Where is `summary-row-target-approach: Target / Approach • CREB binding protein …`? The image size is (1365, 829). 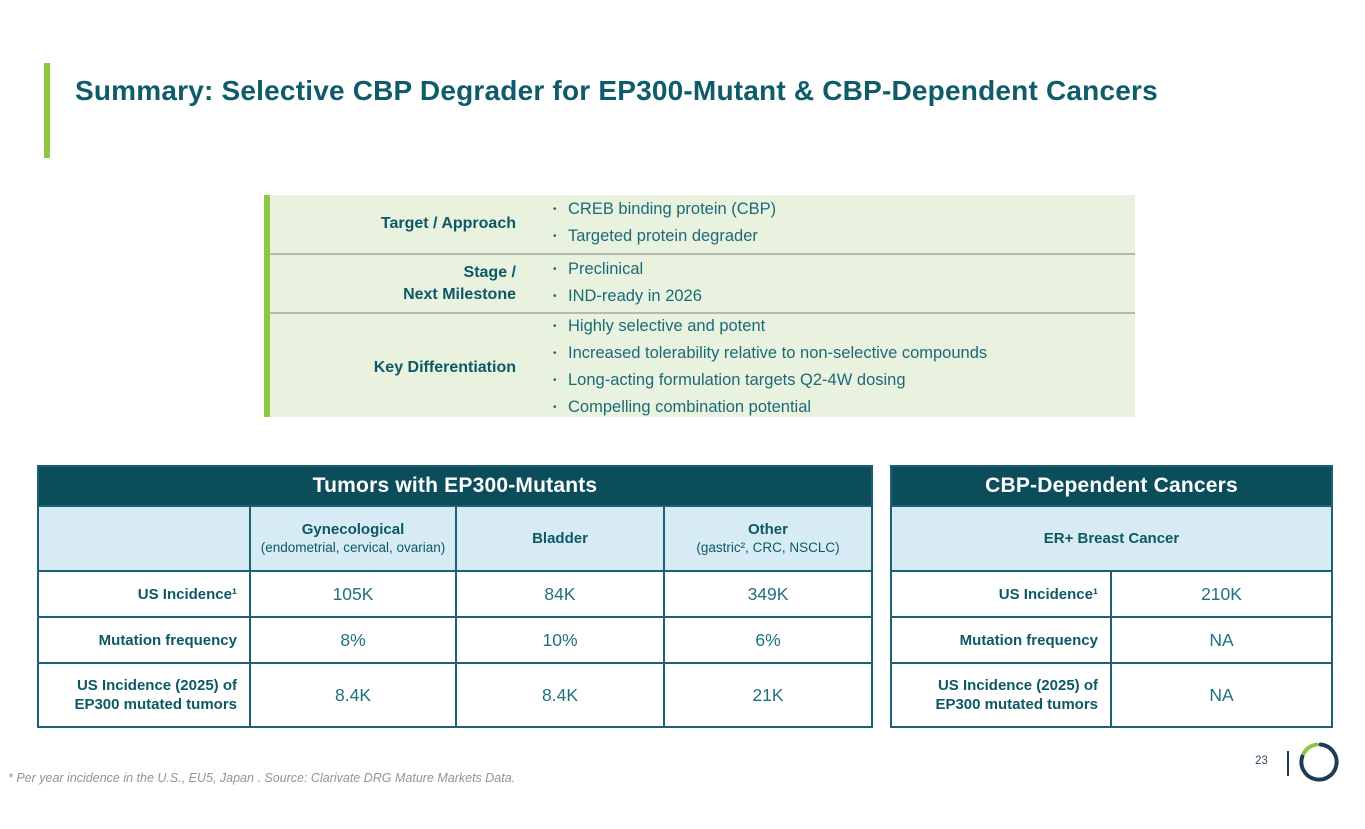
summary-row-target-approach: Target / Approach • CREB binding protein … is located at coordinates (702, 224).